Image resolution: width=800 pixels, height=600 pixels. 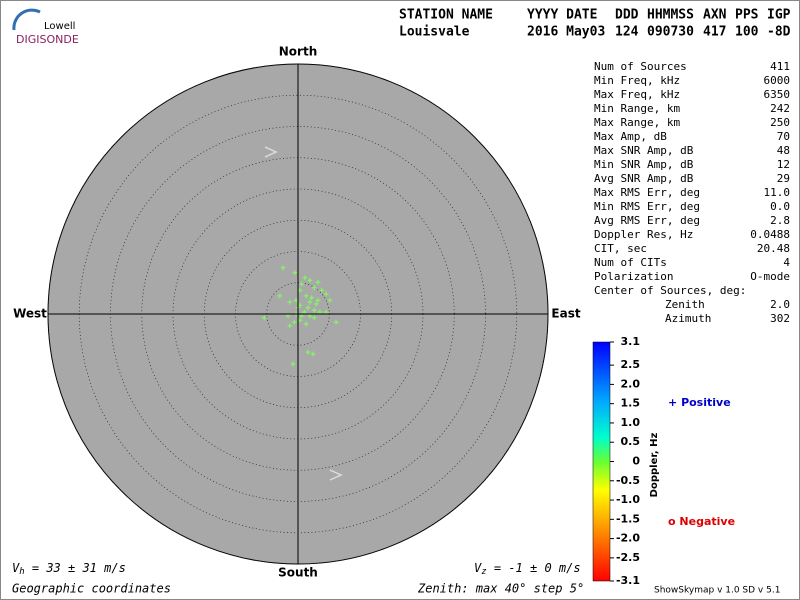 What do you see at coordinates (16, 568) in the screenshot?
I see `vh-symbol: V` at bounding box center [16, 568].